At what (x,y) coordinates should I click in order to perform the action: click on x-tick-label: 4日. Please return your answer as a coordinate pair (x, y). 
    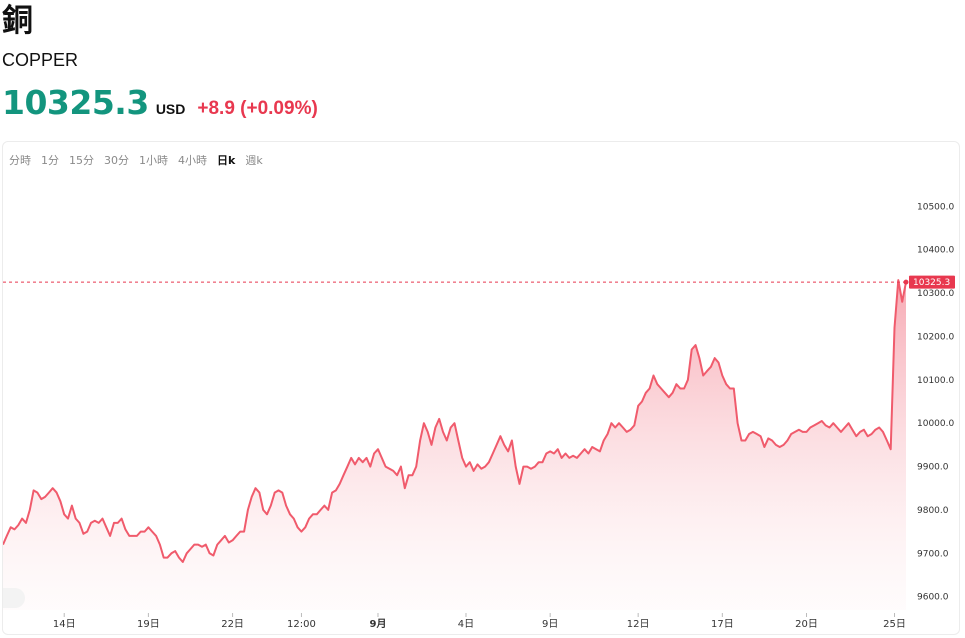
    Looking at the image, I should click on (466, 624).